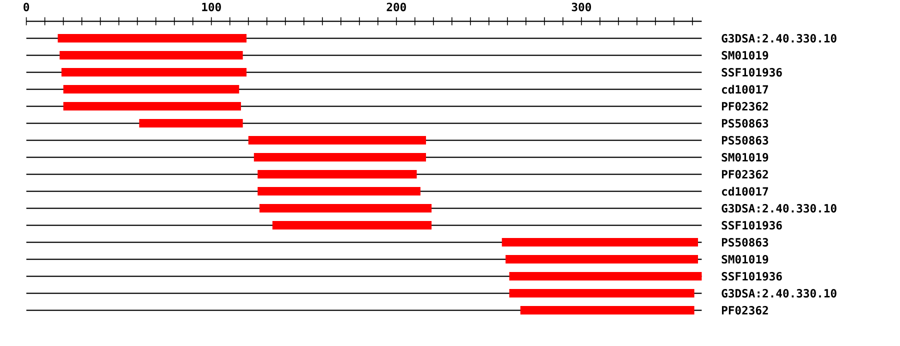 The image size is (900, 346). Describe the element at coordinates (211, 7) in the screenshot. I see `x-tick-label: 100` at that location.